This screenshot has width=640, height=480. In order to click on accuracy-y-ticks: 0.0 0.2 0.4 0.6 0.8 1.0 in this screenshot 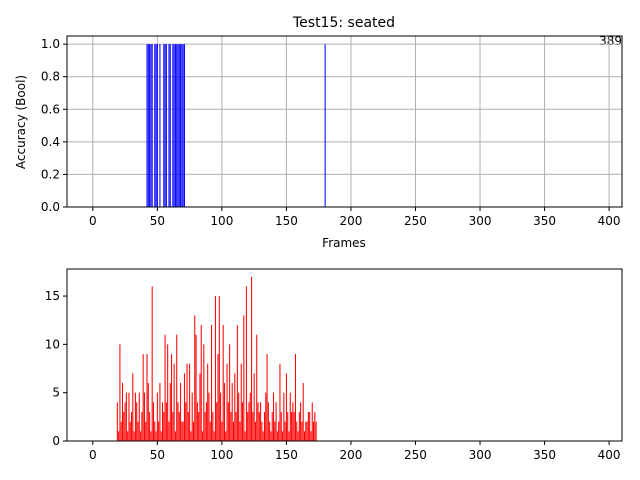, I will do `click(54, 125)`.